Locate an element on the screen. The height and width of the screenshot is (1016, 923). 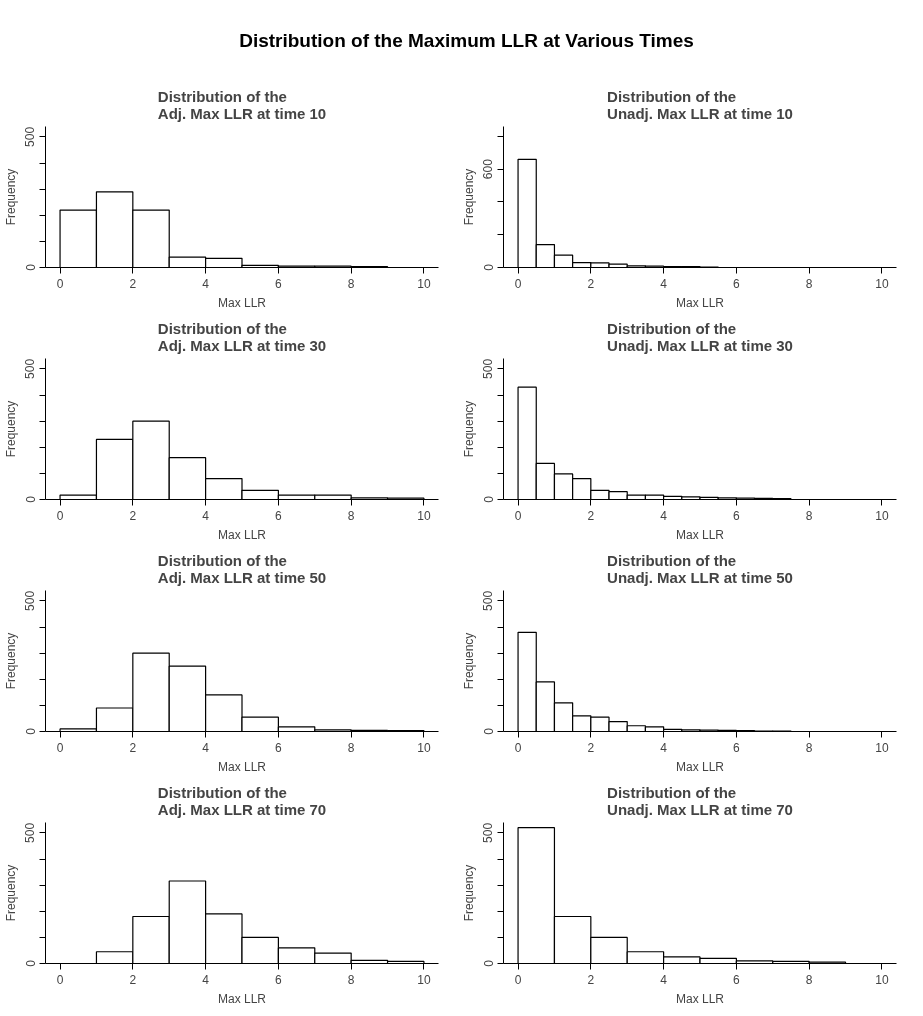
chart-title: Distribution of the Adj. Max LLR at time 70 is located at coordinates (242, 800).